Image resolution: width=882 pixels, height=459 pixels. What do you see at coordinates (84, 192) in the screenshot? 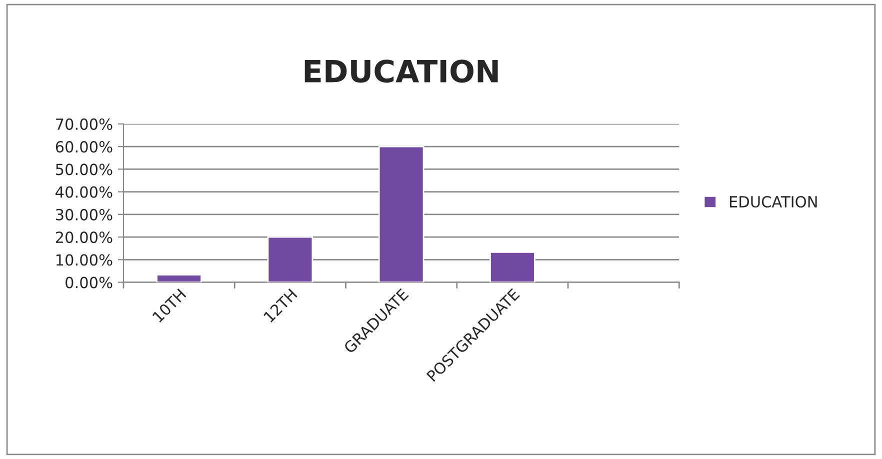
I see `y-tick-label: 40.00%` at bounding box center [84, 192].